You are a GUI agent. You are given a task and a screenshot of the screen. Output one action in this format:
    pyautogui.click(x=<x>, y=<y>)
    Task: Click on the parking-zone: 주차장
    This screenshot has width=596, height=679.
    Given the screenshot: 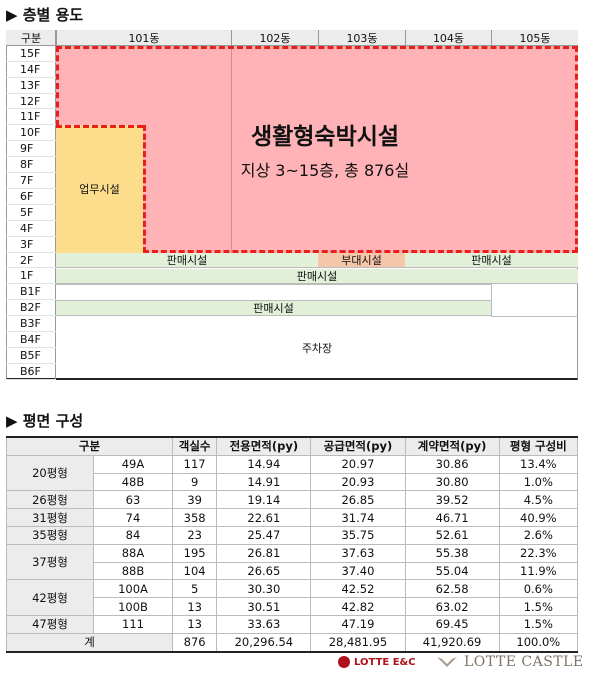 What is the action you would take?
    pyautogui.click(x=317, y=348)
    